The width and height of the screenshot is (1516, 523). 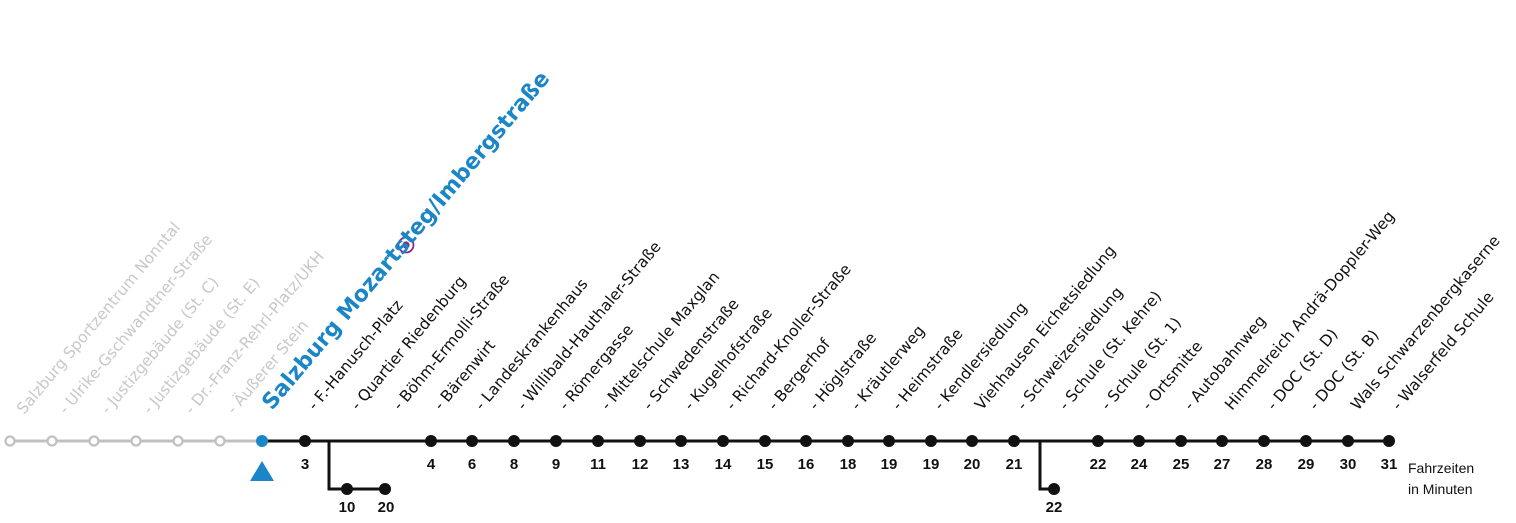 I want to click on travel-time: 21, so click(x=1014, y=464).